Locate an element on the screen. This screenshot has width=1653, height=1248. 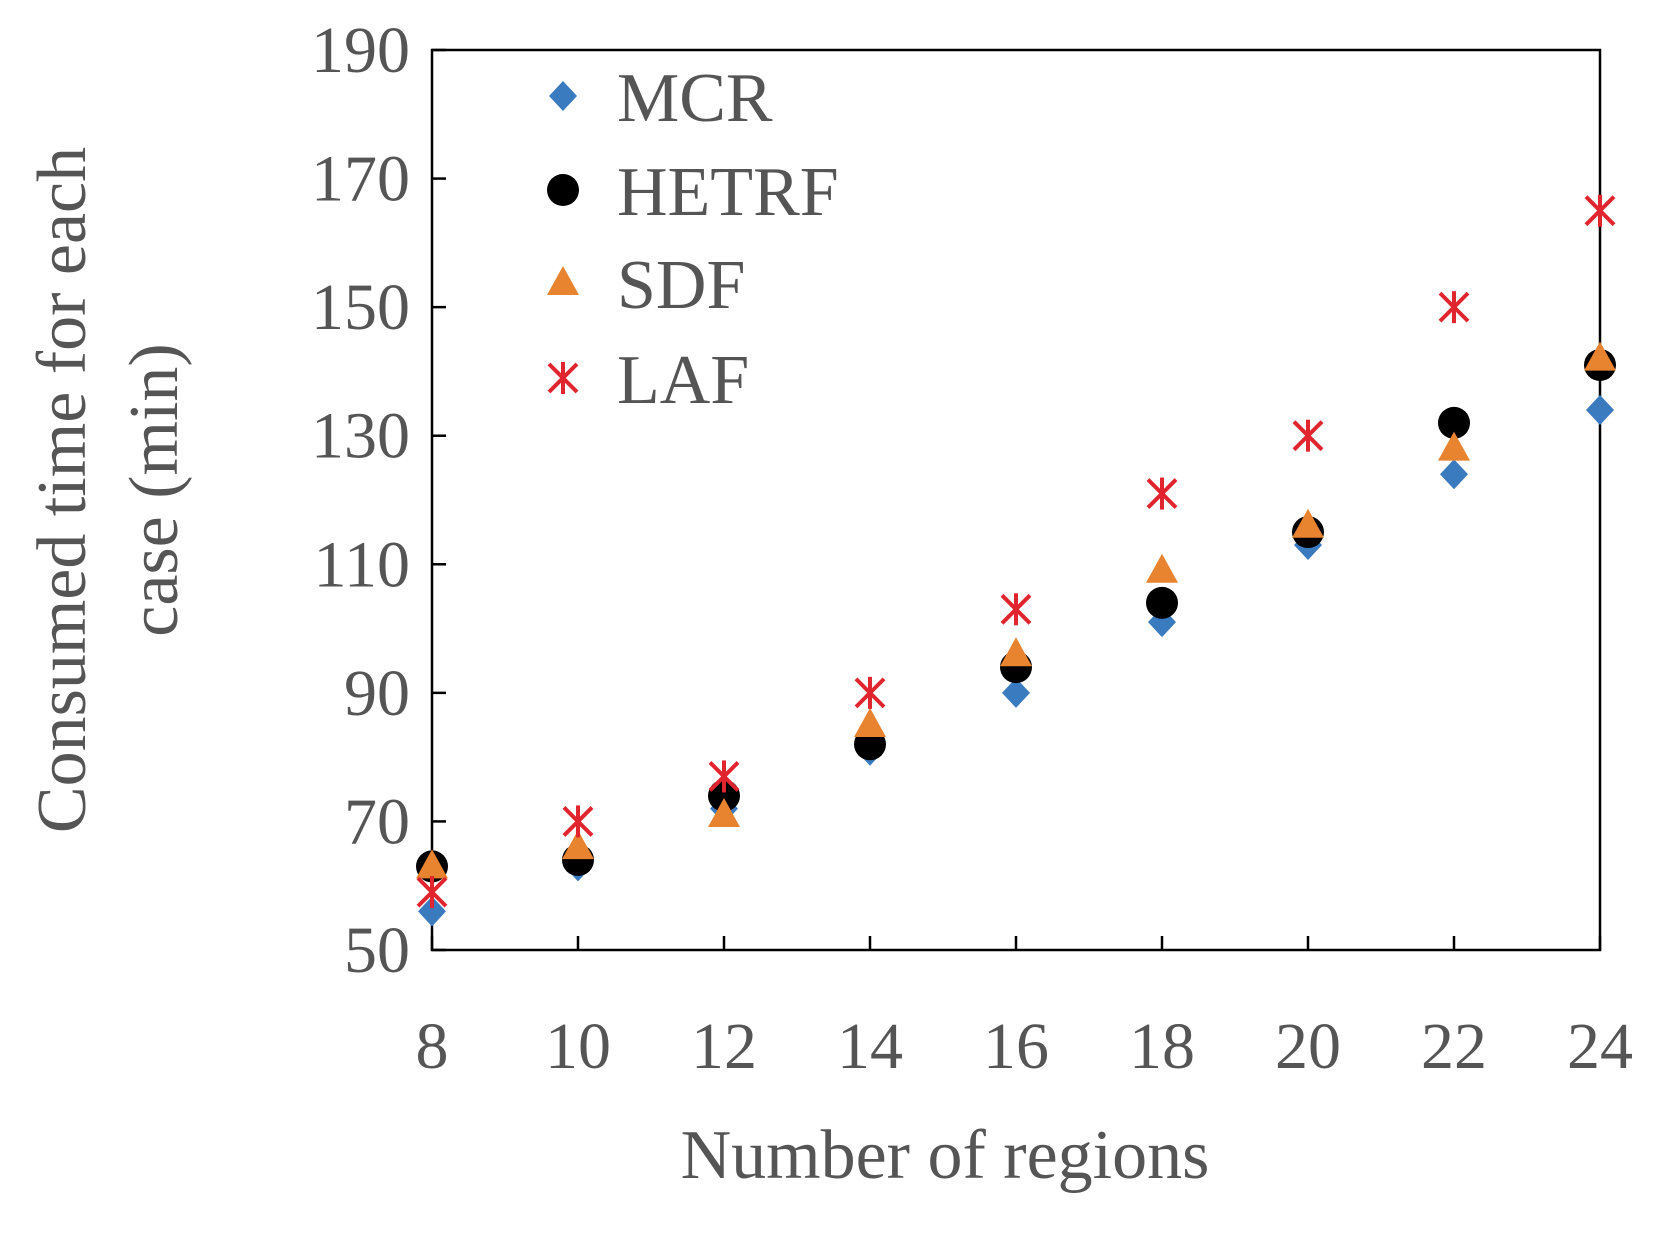
x-tick-label: 20 is located at coordinates (1308, 1046).